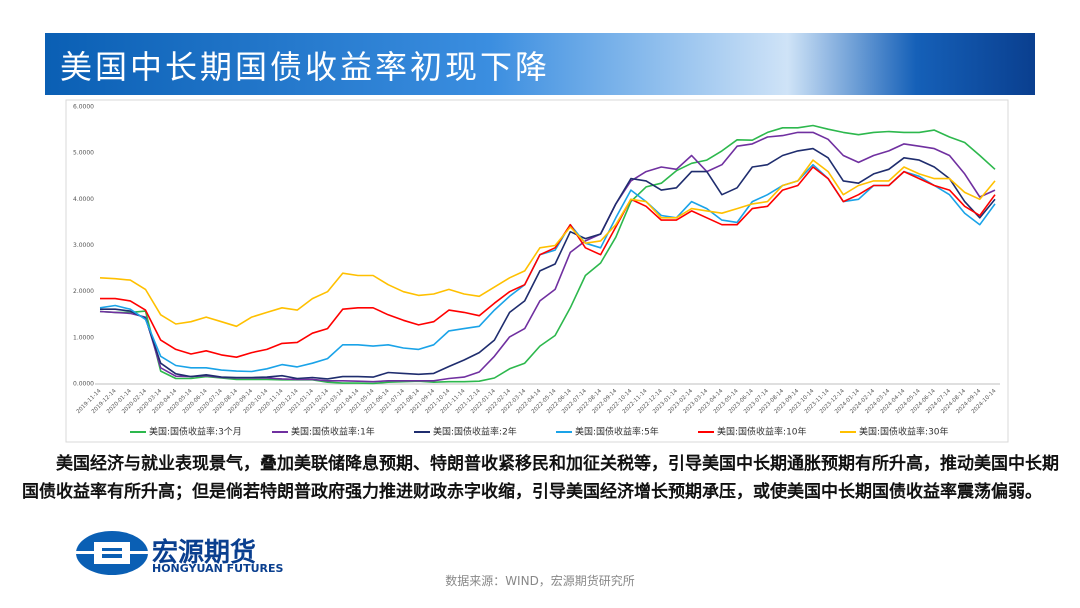  I want to click on legend-label: 美国:国债收益率:30年, so click(904, 432).